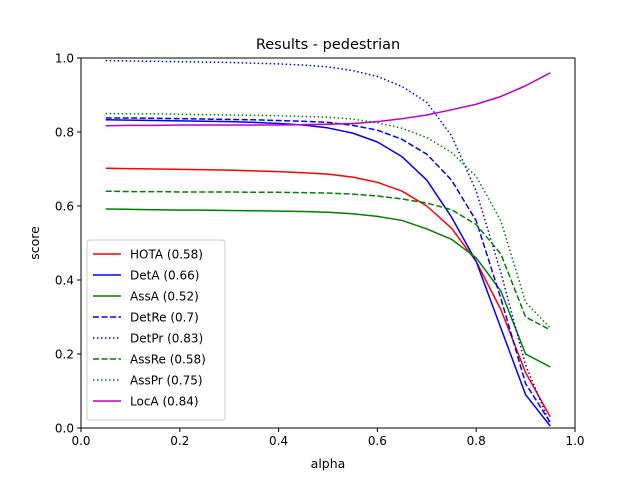 The height and width of the screenshot is (480, 640). Describe the element at coordinates (80, 441) in the screenshot. I see `x-tick-label: 0.0` at that location.